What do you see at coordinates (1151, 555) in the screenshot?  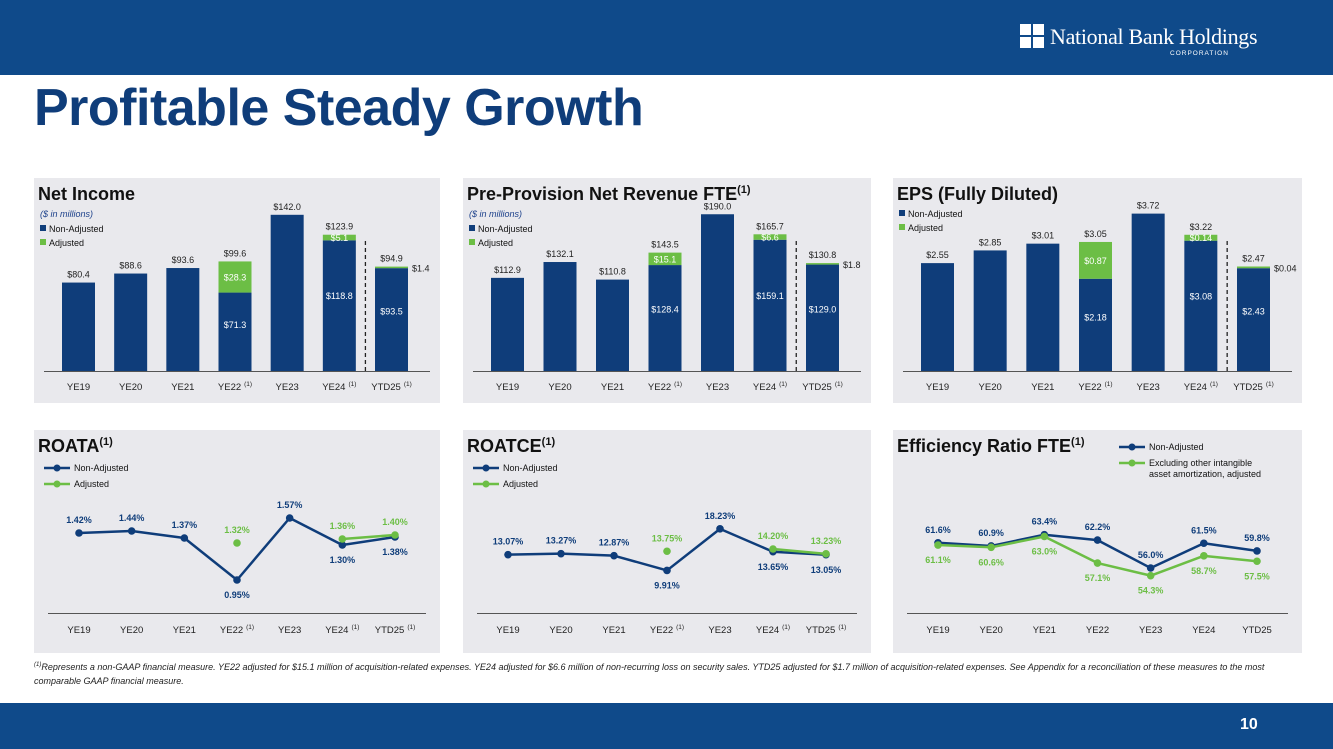 I see `efficiency-point-label: 56.0%` at bounding box center [1151, 555].